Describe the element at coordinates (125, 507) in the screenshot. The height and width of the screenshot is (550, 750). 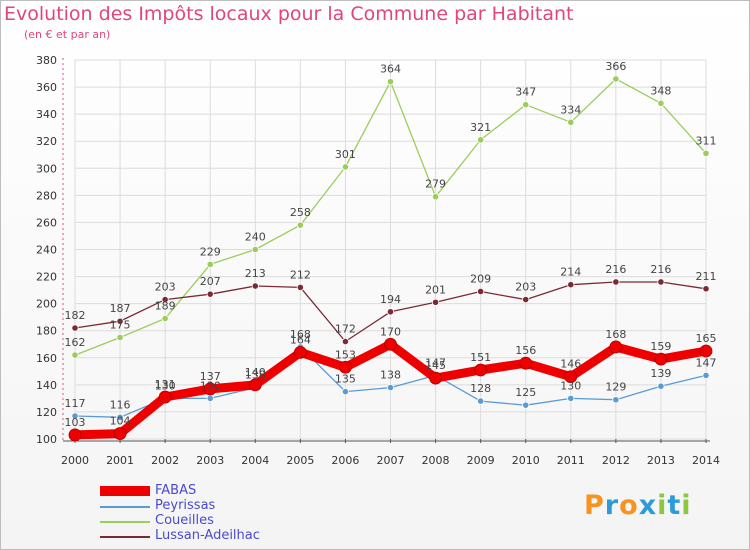
I see `legend-swatch-peyrissas` at that location.